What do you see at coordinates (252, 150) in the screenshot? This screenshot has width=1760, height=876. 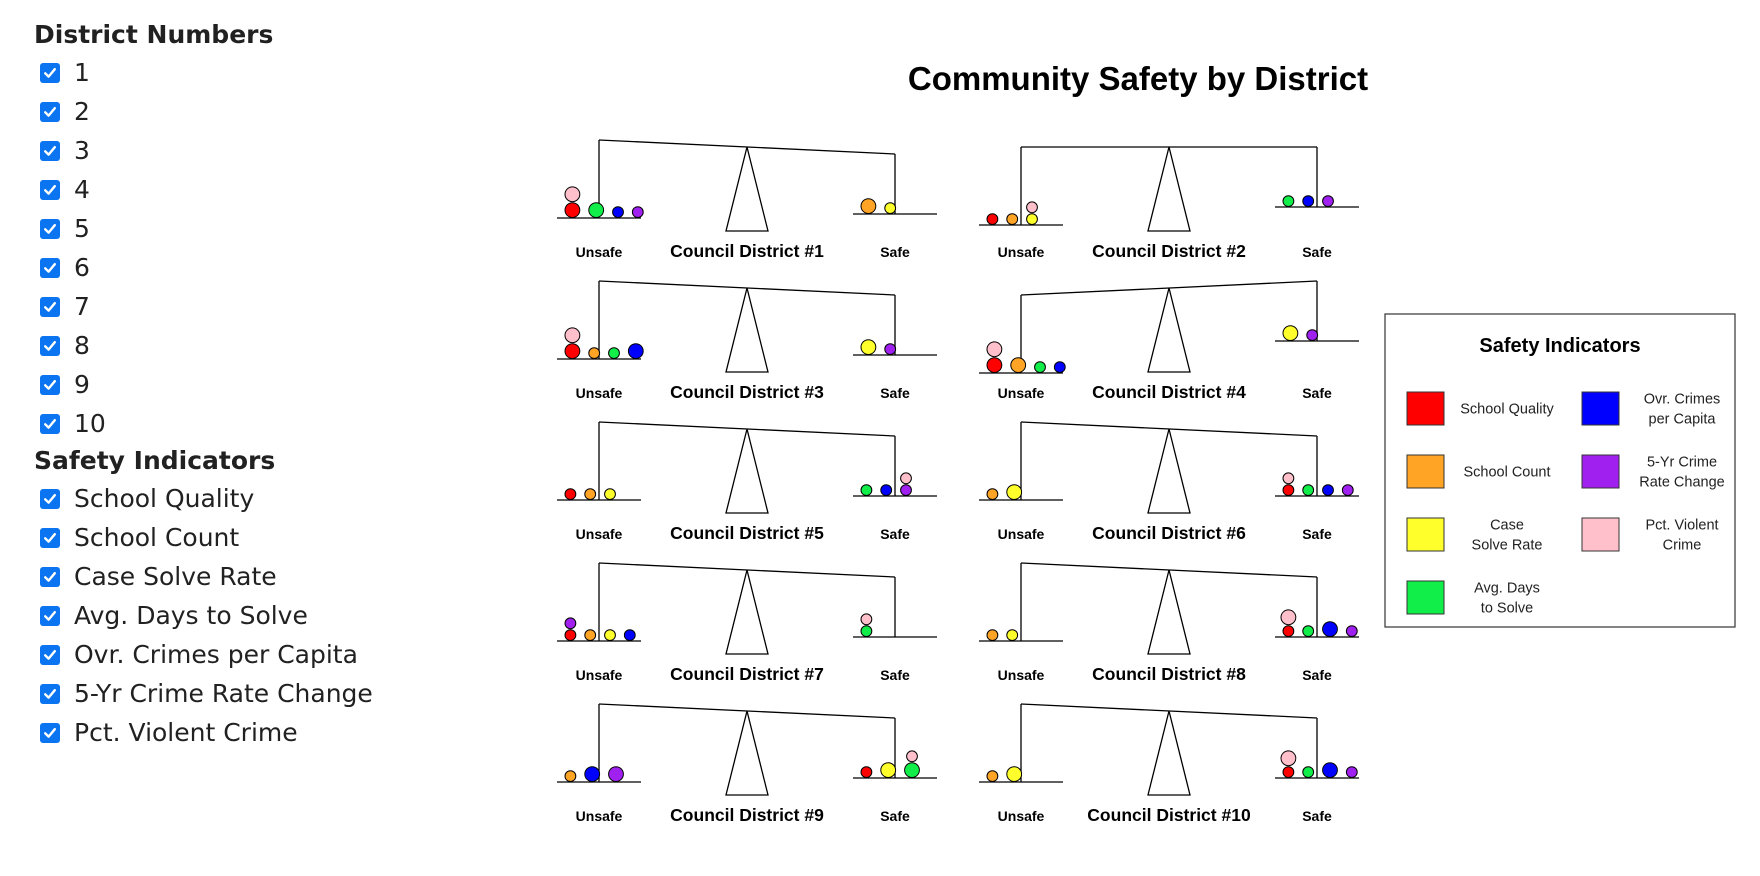 I see `district-option-3: 3` at bounding box center [252, 150].